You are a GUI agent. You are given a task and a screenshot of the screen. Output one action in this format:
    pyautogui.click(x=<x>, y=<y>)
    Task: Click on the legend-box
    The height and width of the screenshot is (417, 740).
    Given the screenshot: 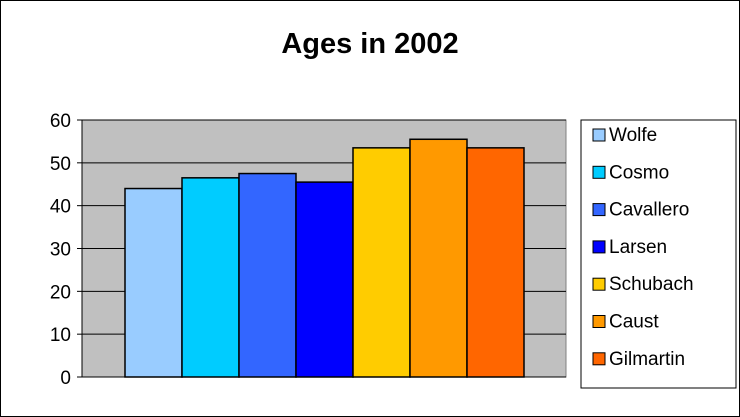 What is the action you would take?
    pyautogui.click(x=658, y=254)
    